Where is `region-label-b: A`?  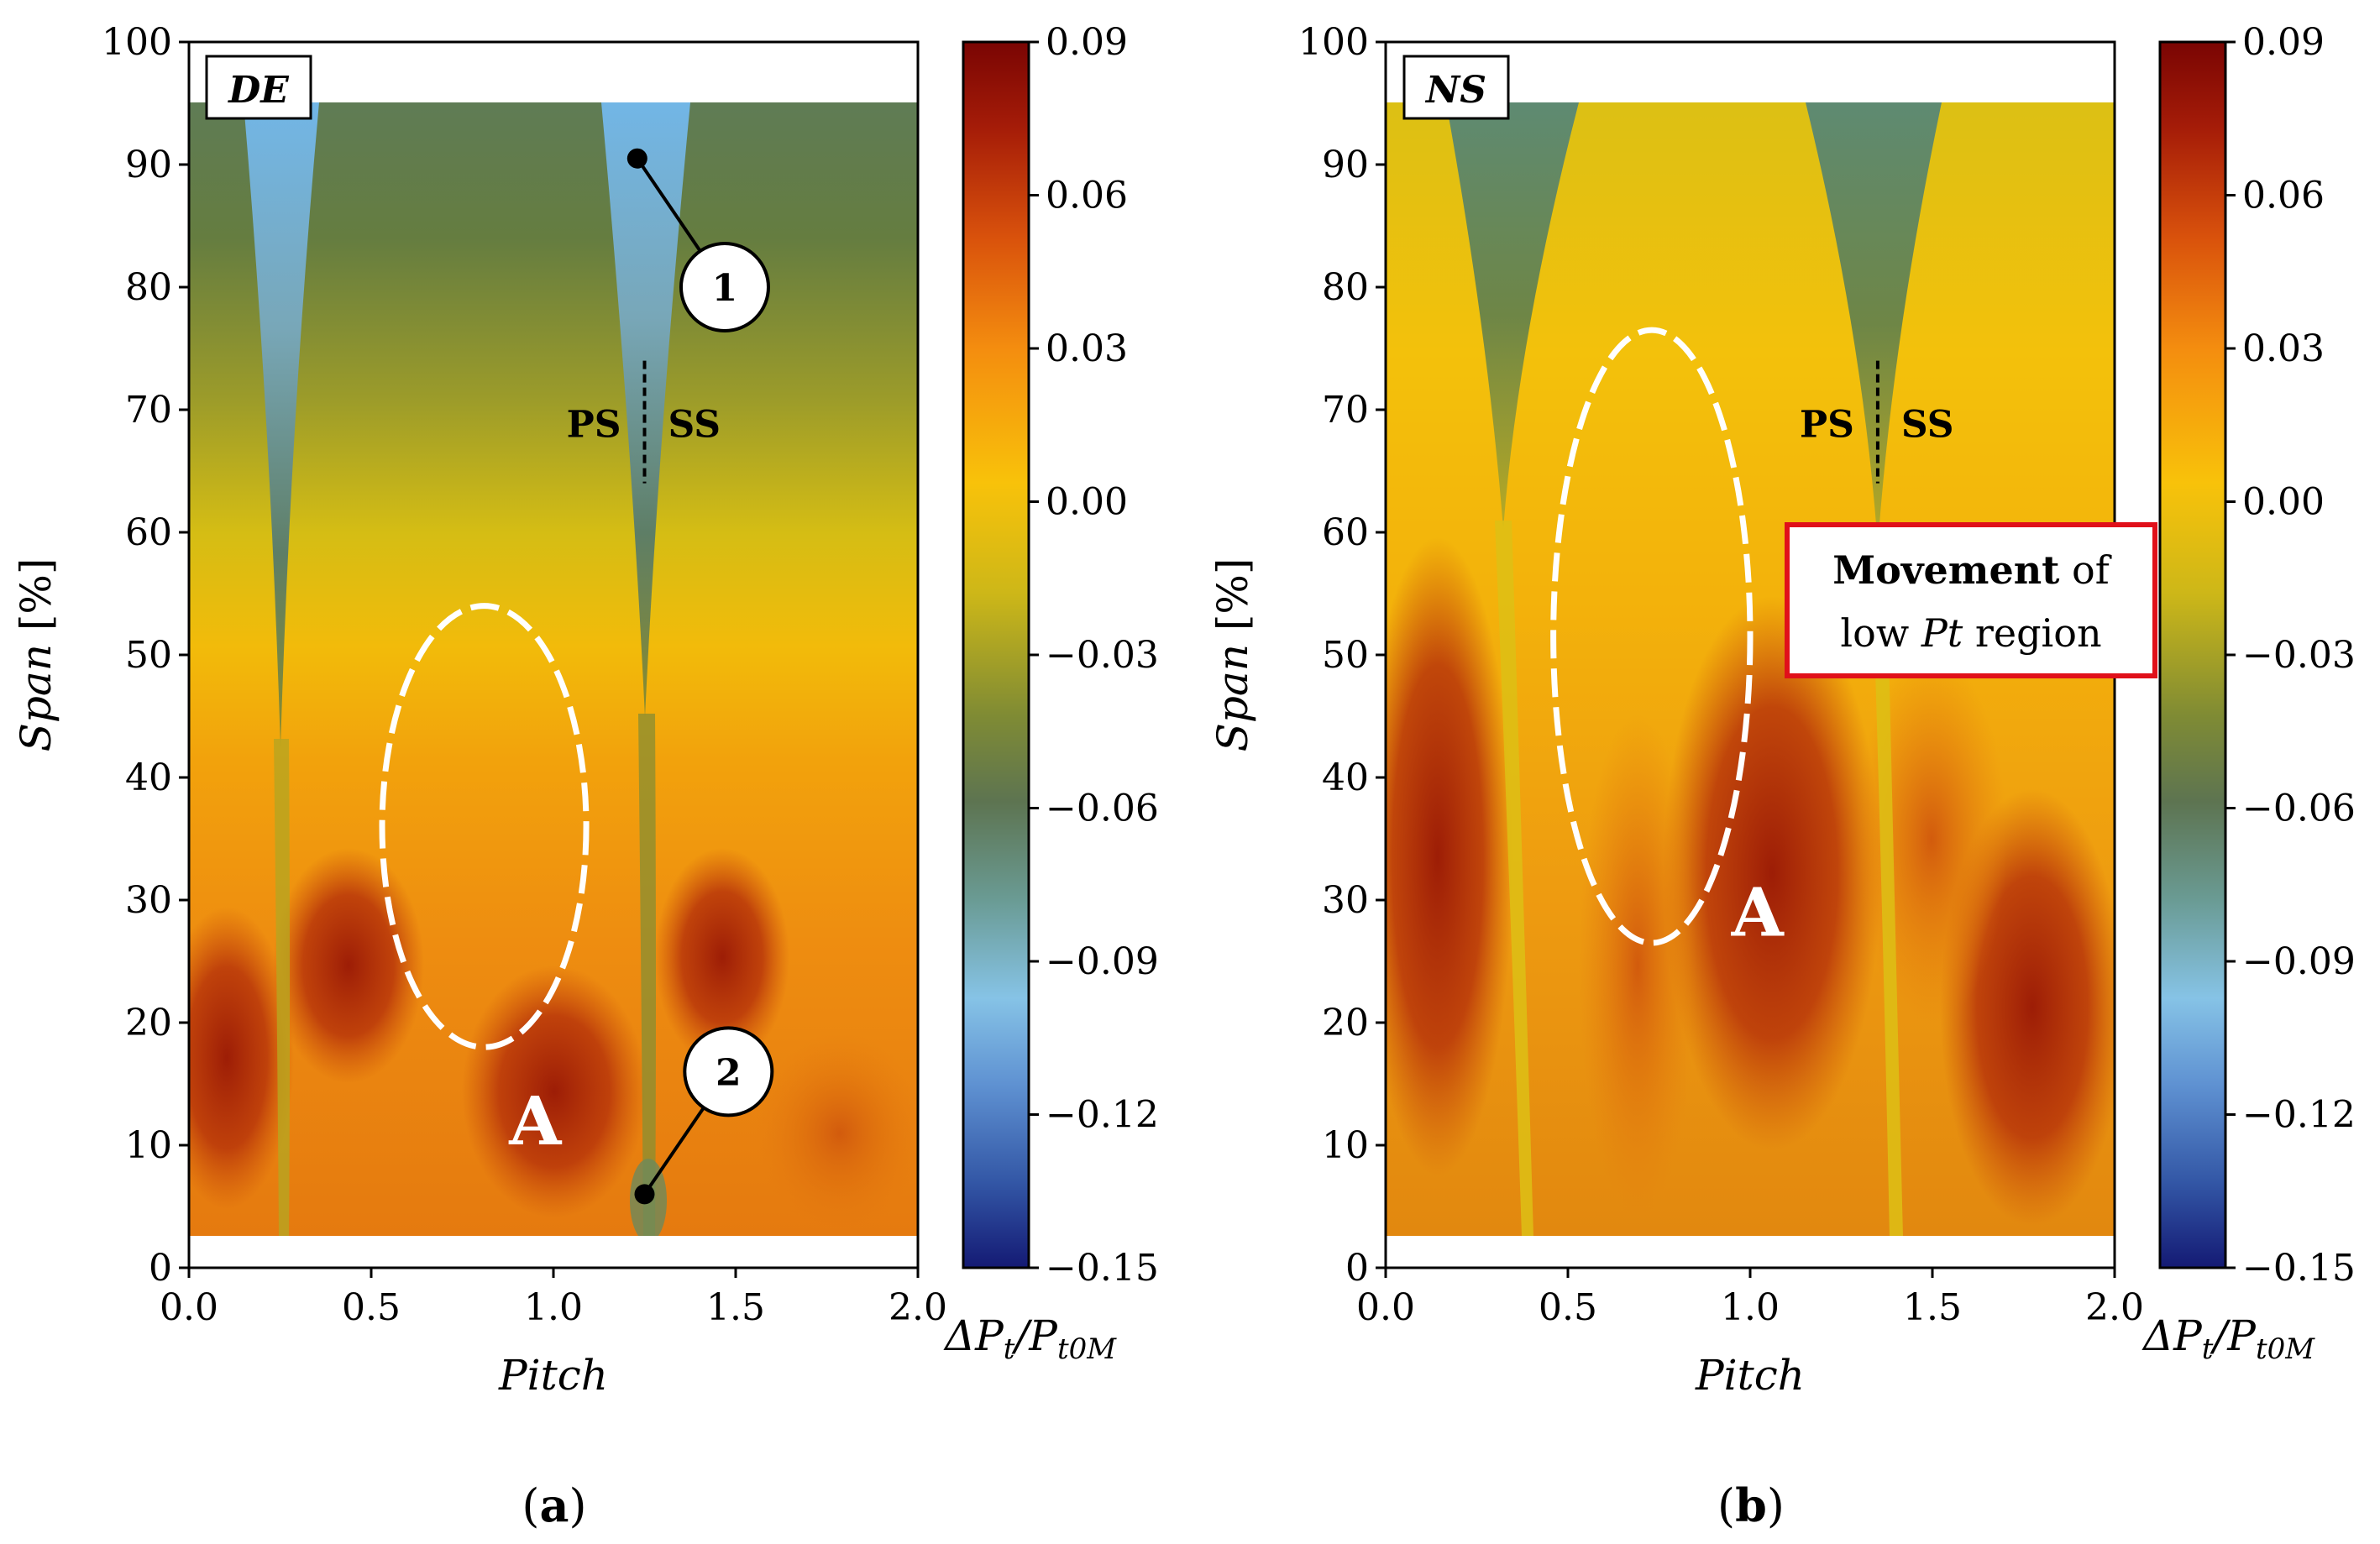 region-label-b: A is located at coordinates (1758, 913).